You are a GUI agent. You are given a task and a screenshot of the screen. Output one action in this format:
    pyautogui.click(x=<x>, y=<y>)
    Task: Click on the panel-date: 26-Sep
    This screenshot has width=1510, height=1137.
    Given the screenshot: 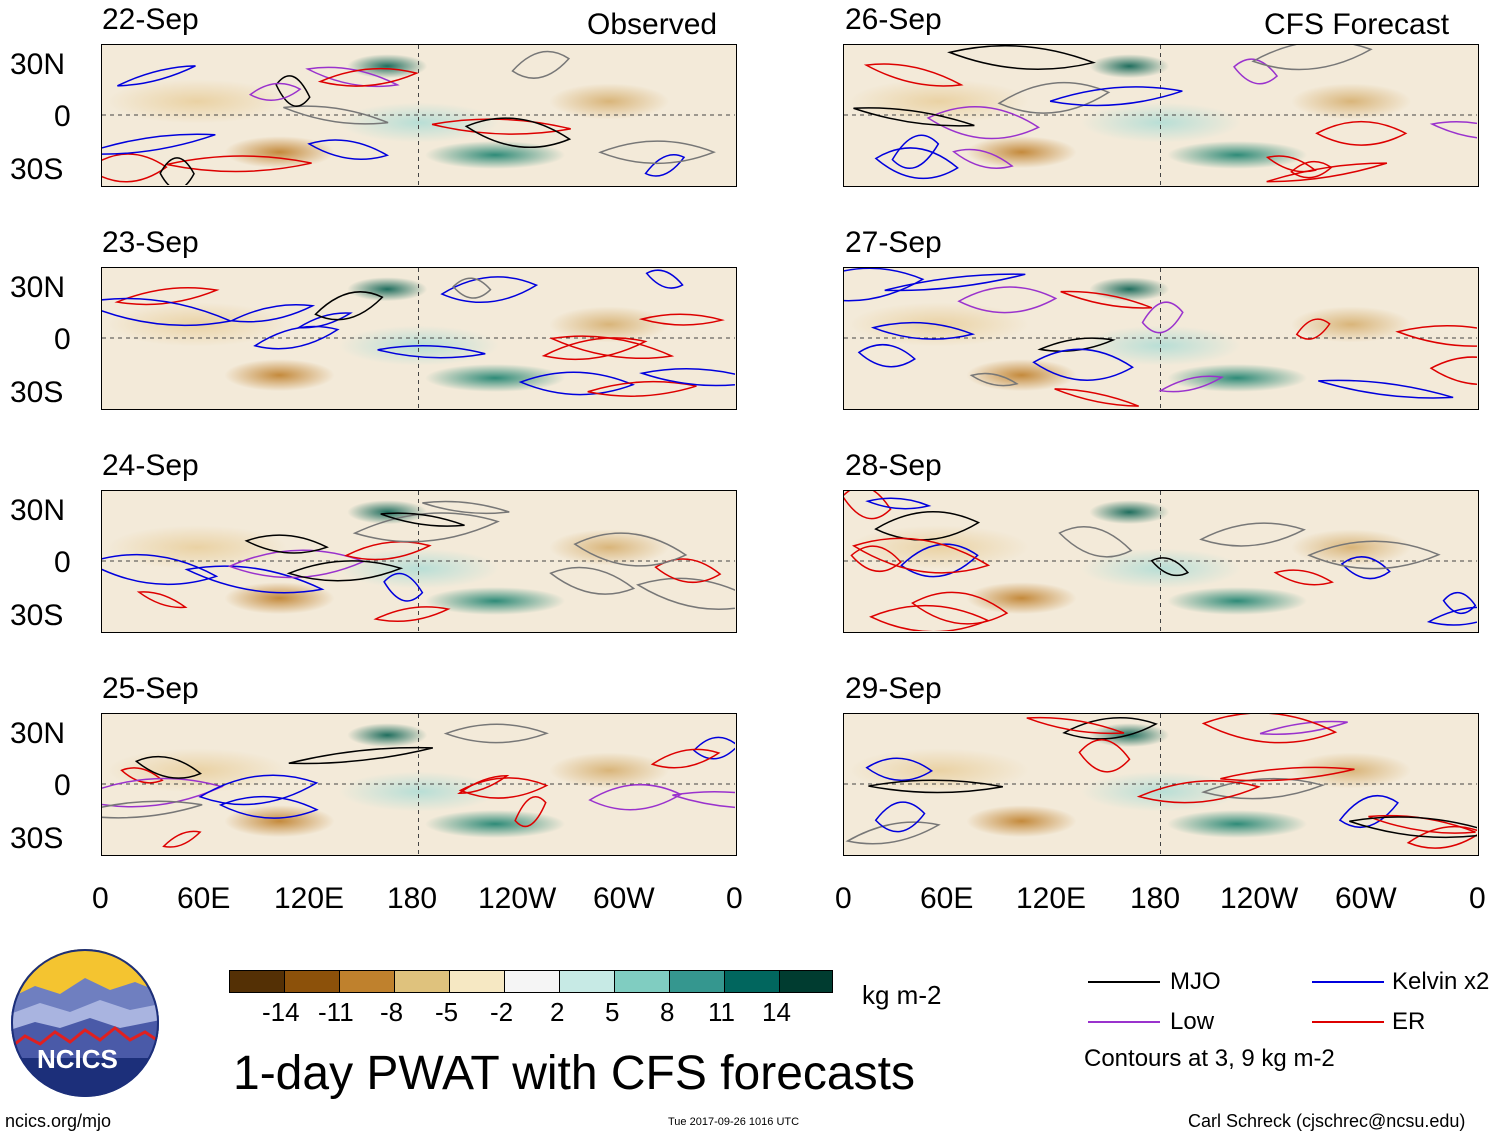 What is the action you would take?
    pyautogui.click(x=893, y=19)
    